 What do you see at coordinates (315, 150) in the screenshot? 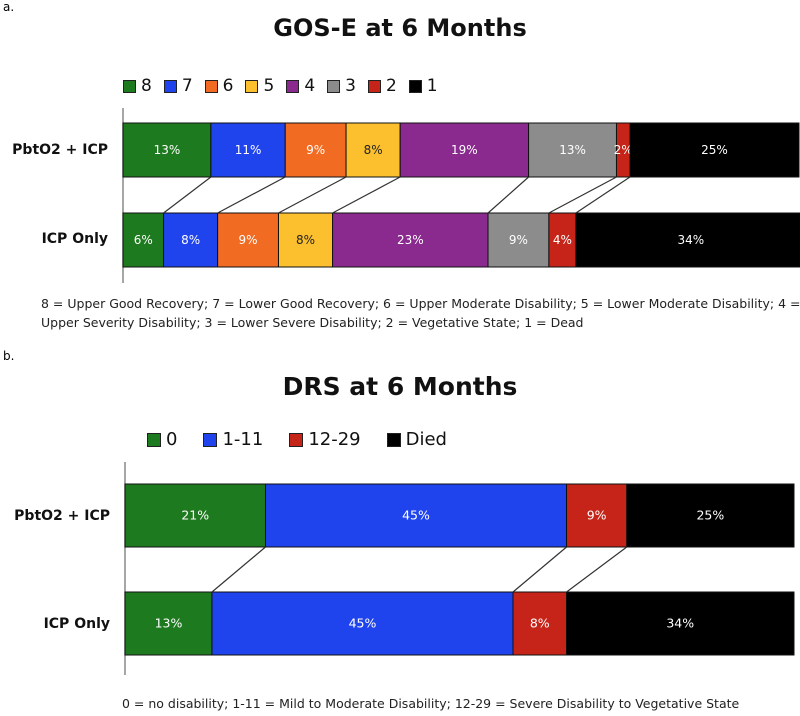
I see `chart-a-data-label-row1-6: 9%` at bounding box center [315, 150].